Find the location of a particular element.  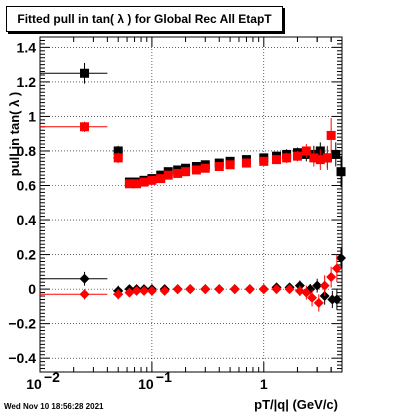

x-tick-label: 1 is located at coordinates (264, 384).